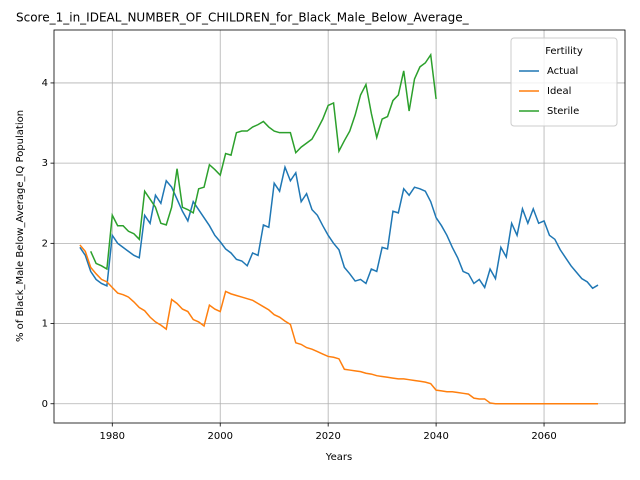  Describe the element at coordinates (338, 457) in the screenshot. I see `x-axis-label: Years` at that location.